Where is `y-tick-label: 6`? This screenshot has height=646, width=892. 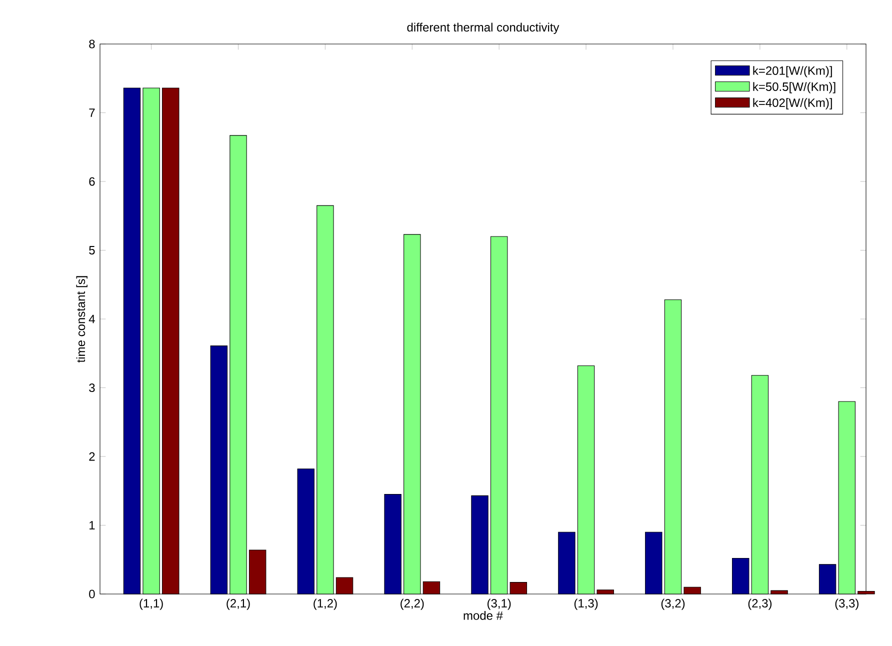 y-tick-label: 6 is located at coordinates (92, 181).